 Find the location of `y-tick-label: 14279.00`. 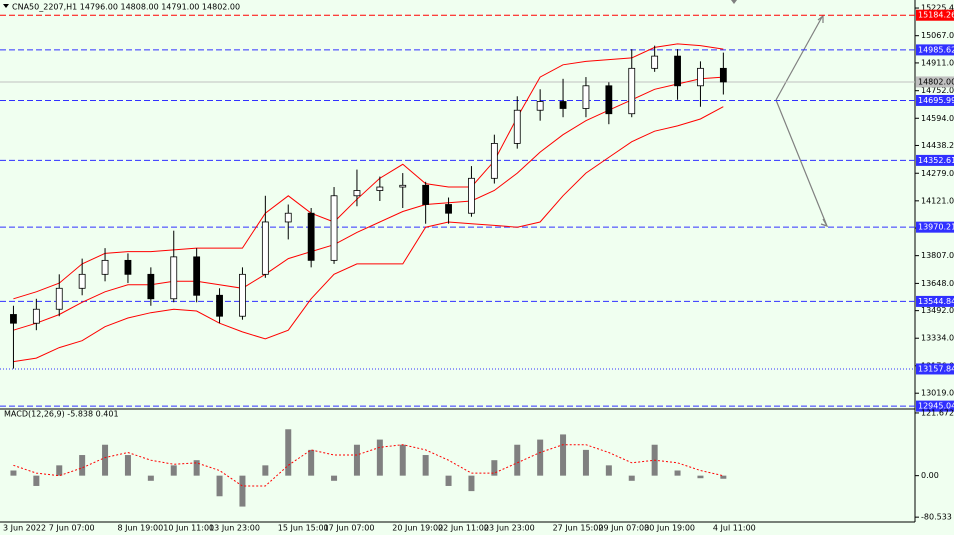

y-tick-label: 14279.00 is located at coordinates (937, 173).